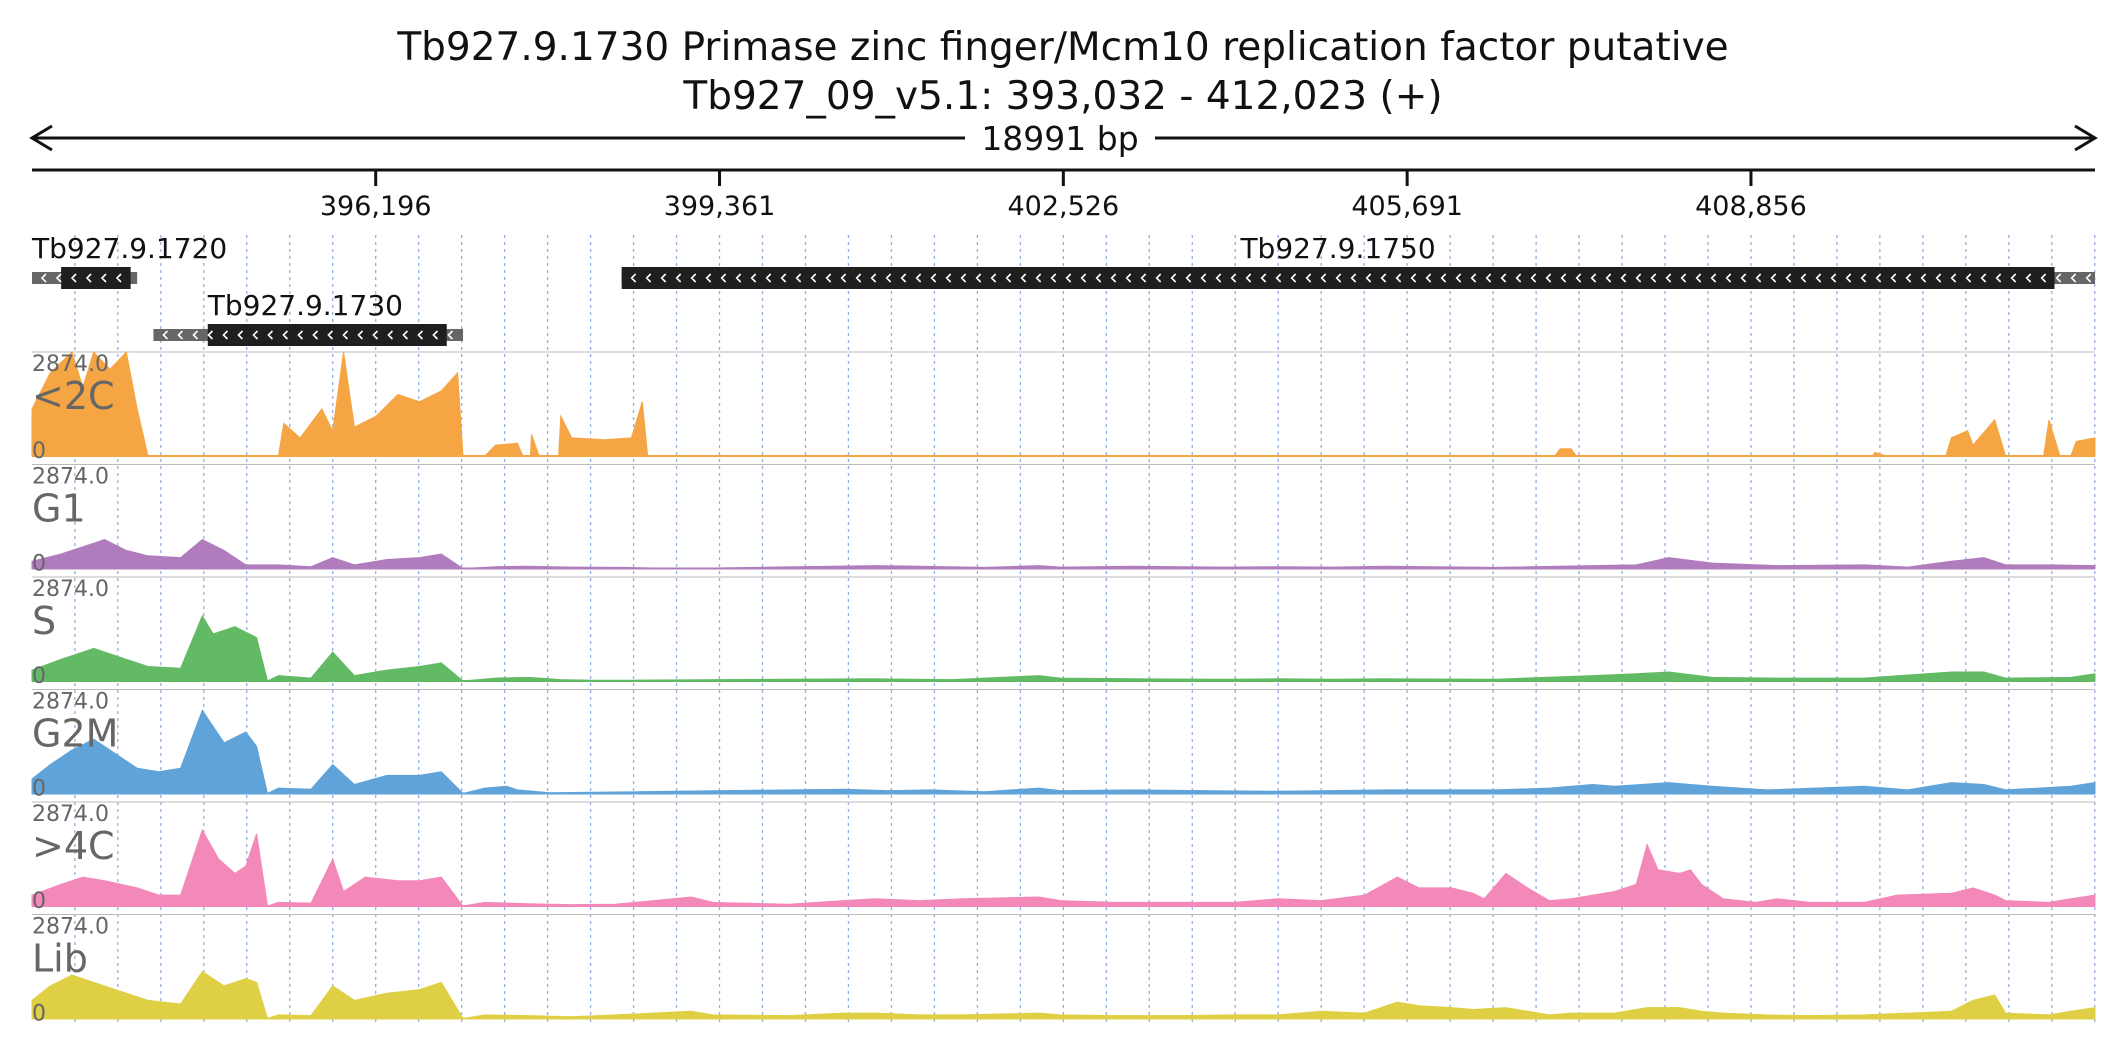 This screenshot has height=1058, width=2126. Describe the element at coordinates (1064, 206) in the screenshot. I see `x-tick-label: 402,526` at that location.